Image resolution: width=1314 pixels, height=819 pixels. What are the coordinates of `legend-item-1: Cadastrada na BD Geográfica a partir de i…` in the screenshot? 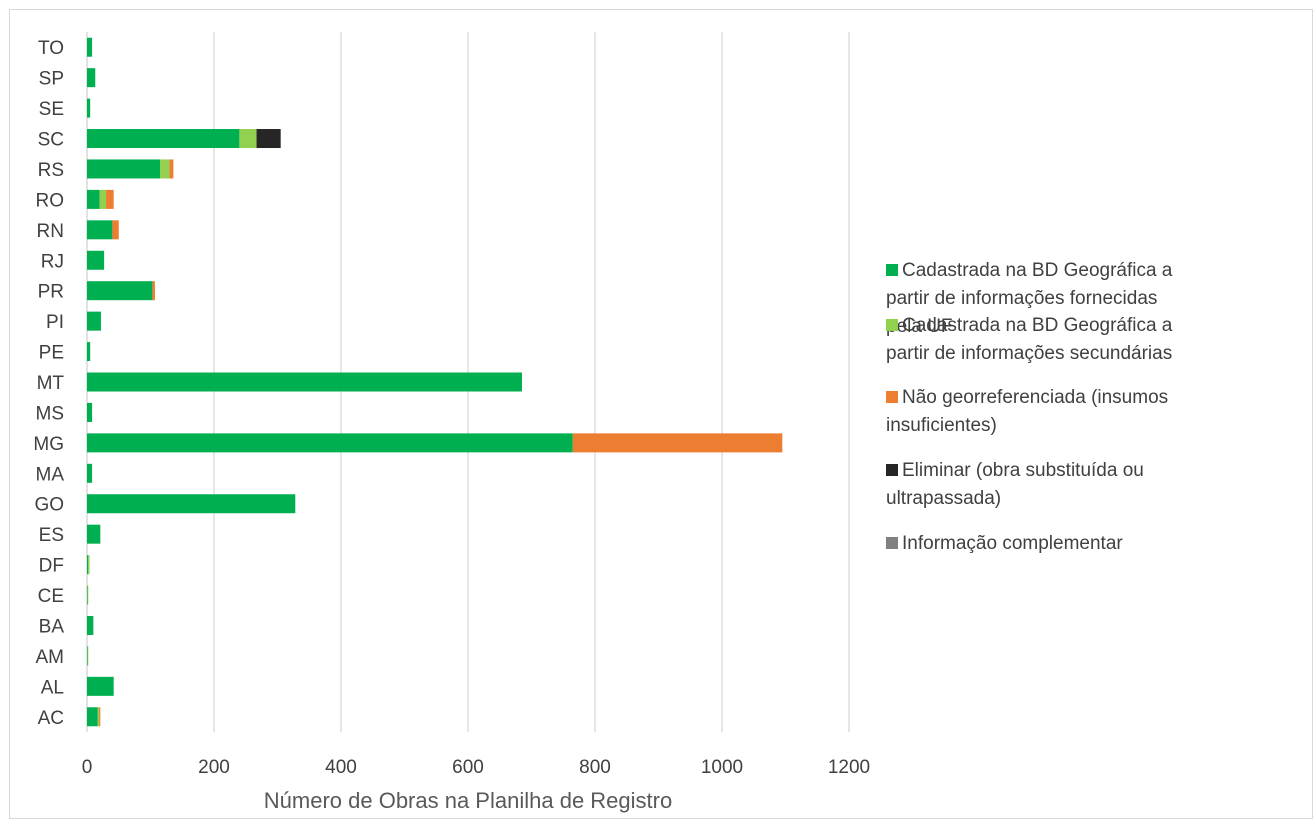 It's located at (1029, 298).